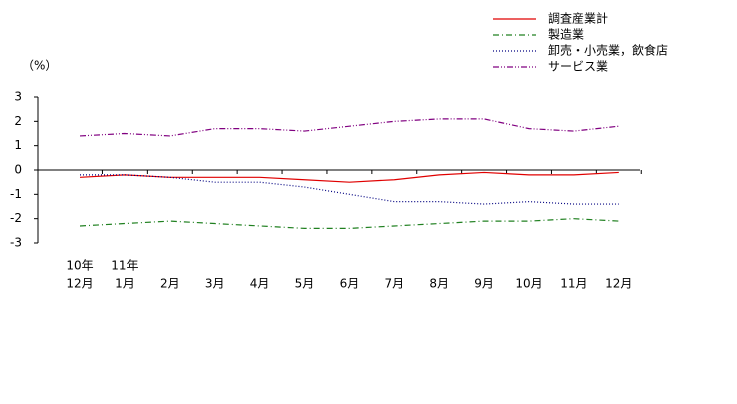 Image resolution: width=737 pixels, height=404 pixels. What do you see at coordinates (170, 284) in the screenshot?
I see `x-tick-label: 2月` at bounding box center [170, 284].